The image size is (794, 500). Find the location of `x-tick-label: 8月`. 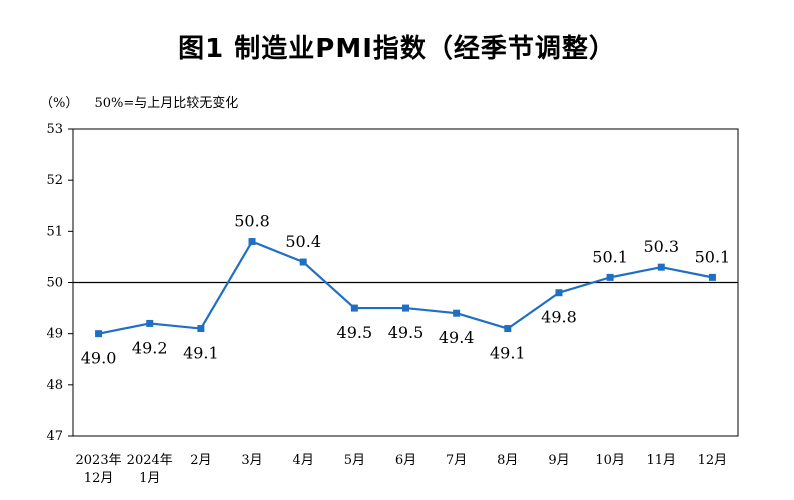

x-tick-label: 8月 is located at coordinates (507, 460).